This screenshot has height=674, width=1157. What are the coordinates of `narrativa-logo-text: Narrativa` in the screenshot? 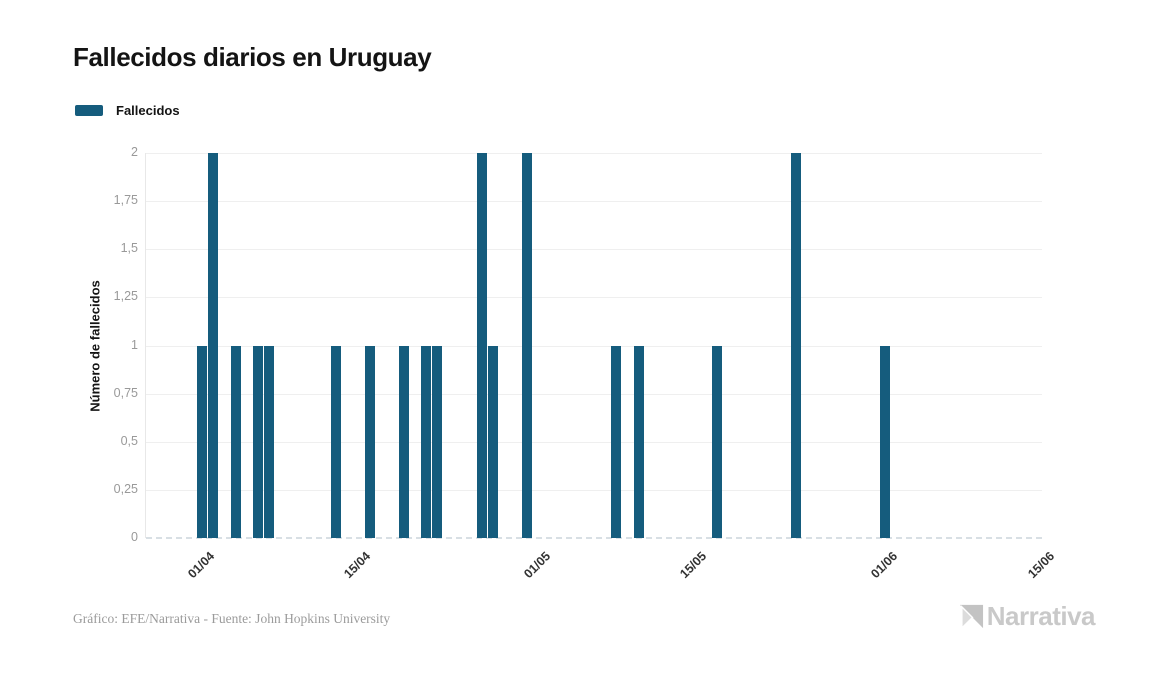 It's located at (1041, 616).